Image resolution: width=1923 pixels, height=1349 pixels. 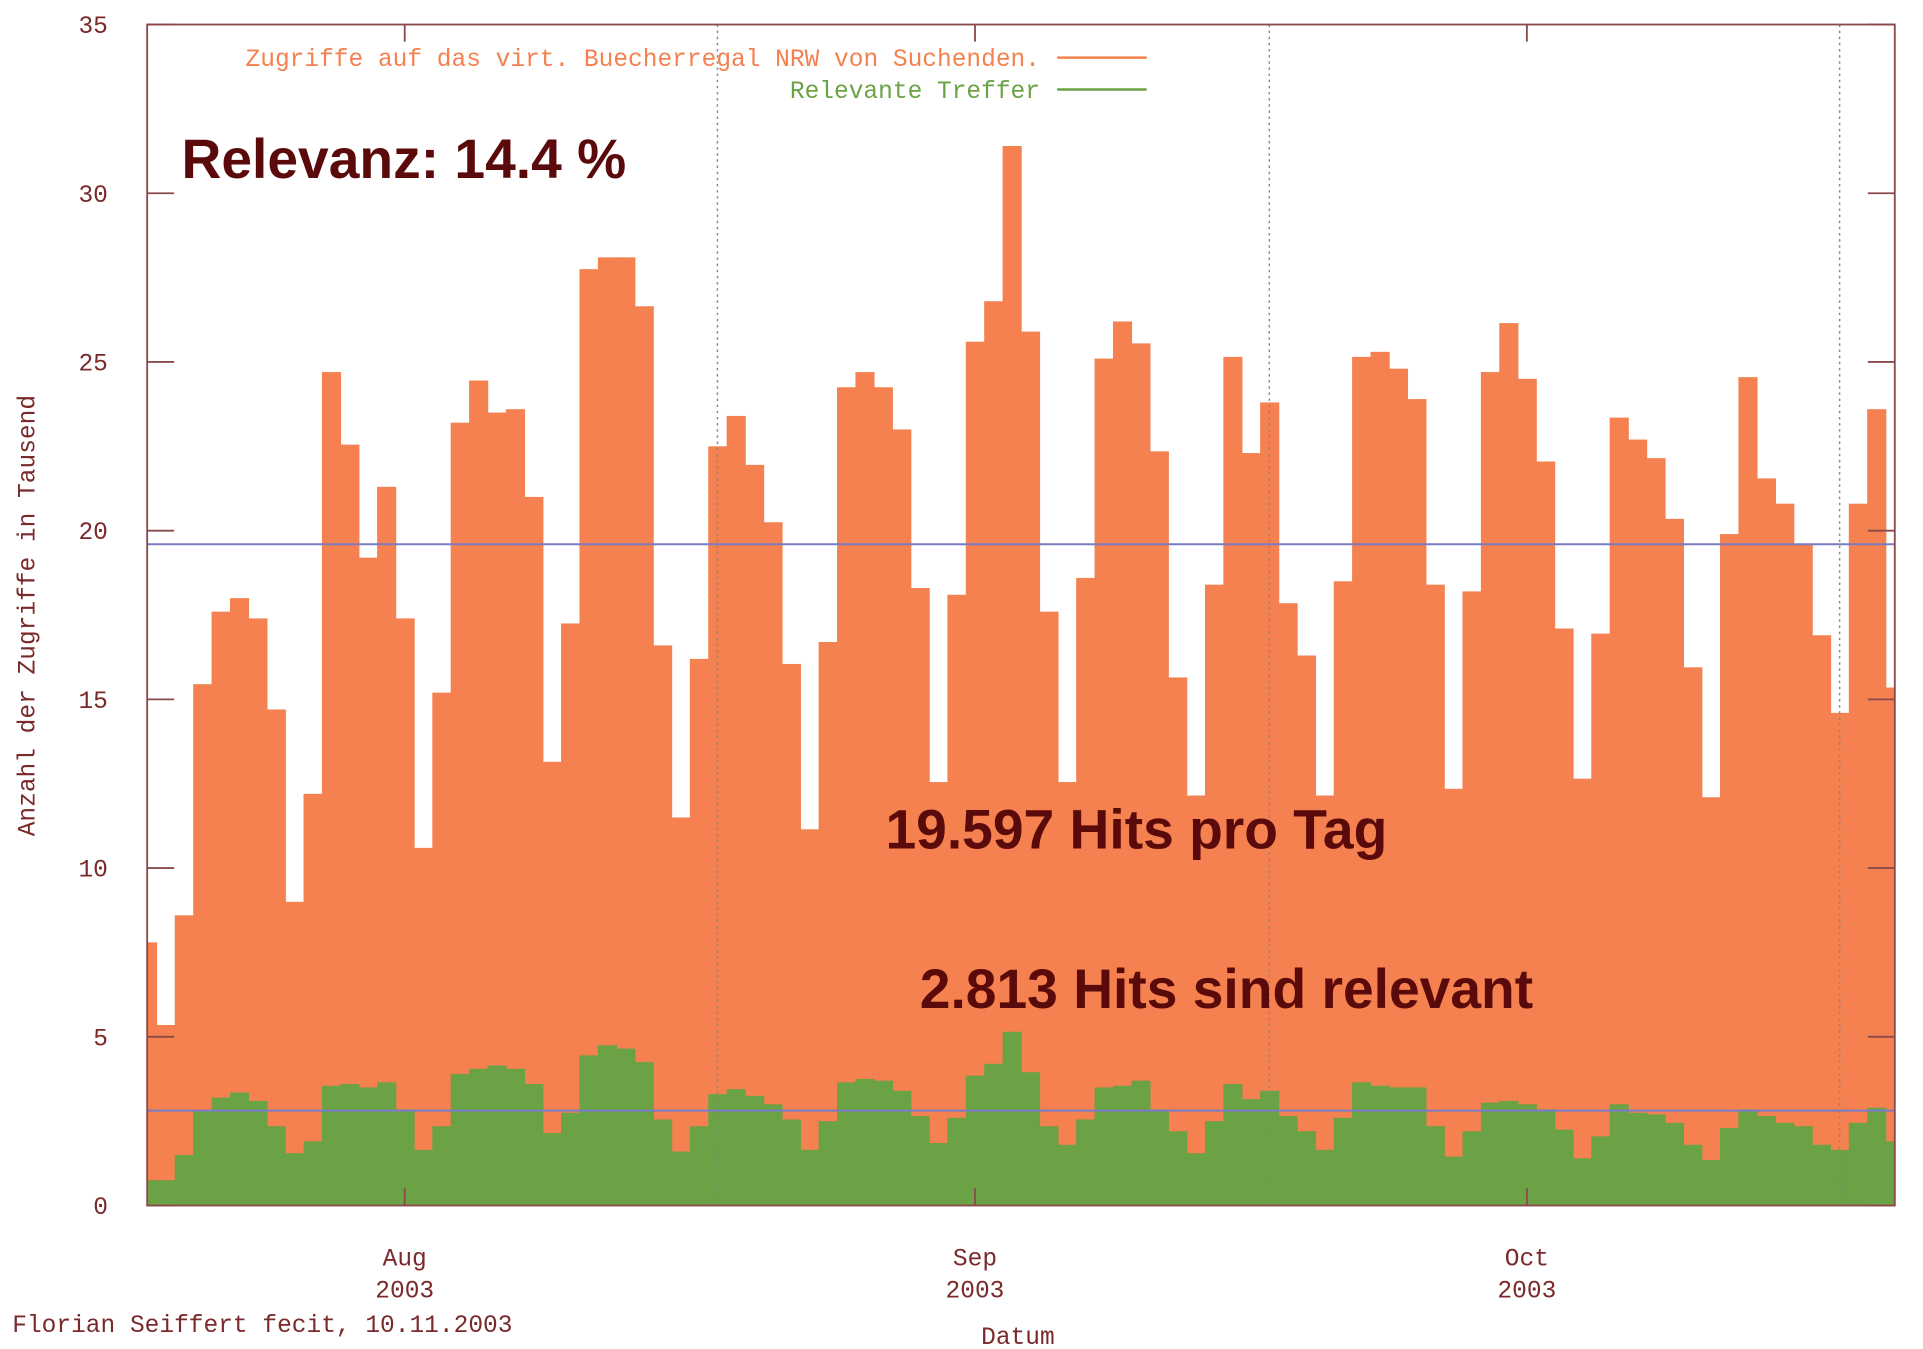 What do you see at coordinates (92, 702) in the screenshot?
I see `y-tick-label: 15` at bounding box center [92, 702].